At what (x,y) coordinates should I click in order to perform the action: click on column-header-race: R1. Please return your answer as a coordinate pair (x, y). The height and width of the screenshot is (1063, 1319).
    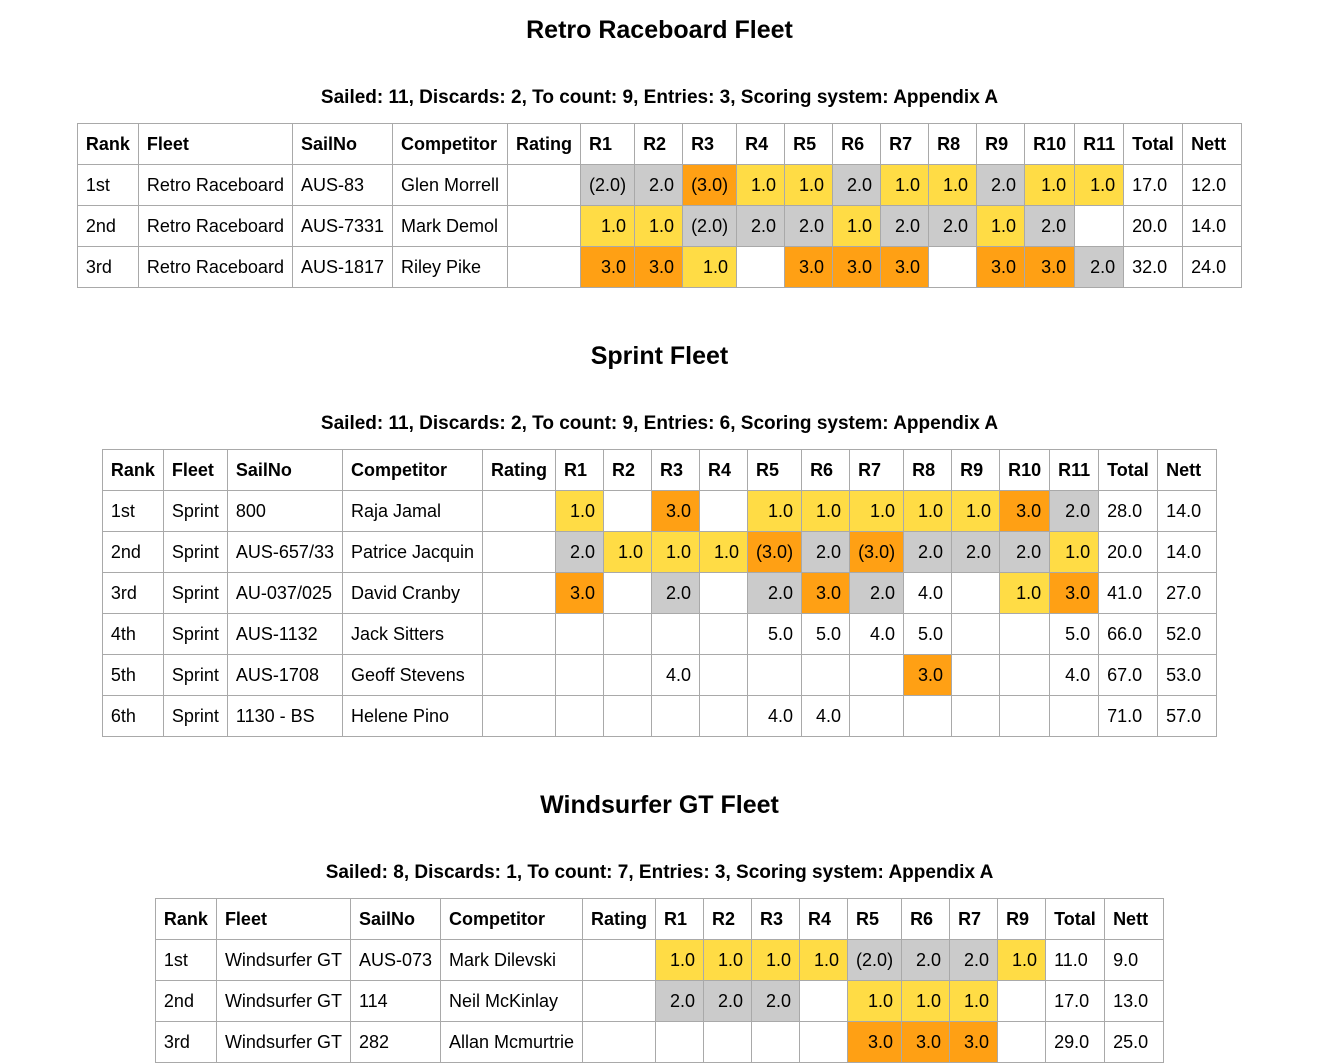
    Looking at the image, I should click on (680, 919).